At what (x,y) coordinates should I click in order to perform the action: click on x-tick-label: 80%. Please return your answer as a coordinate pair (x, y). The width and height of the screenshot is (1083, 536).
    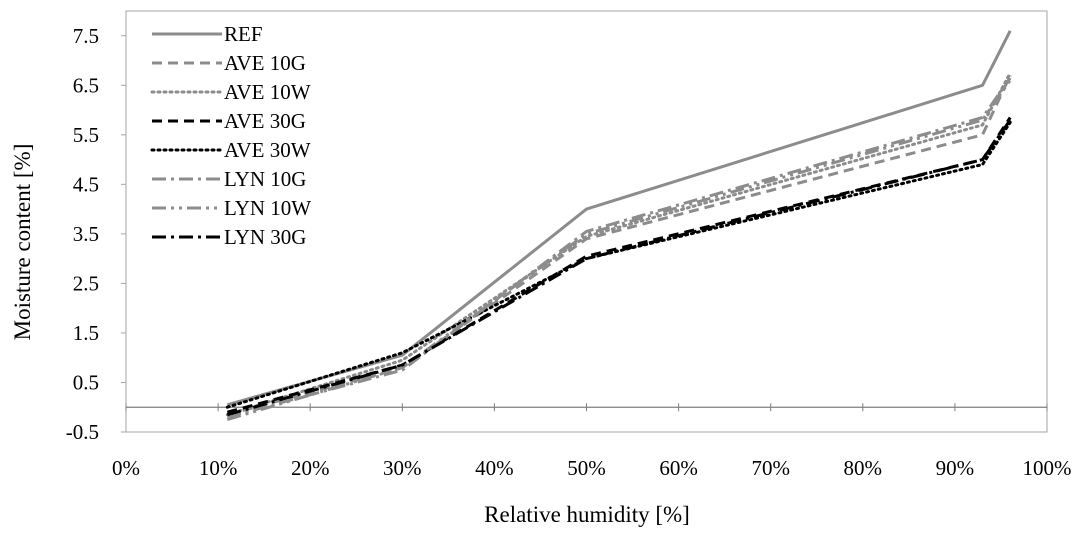
    Looking at the image, I should click on (863, 468).